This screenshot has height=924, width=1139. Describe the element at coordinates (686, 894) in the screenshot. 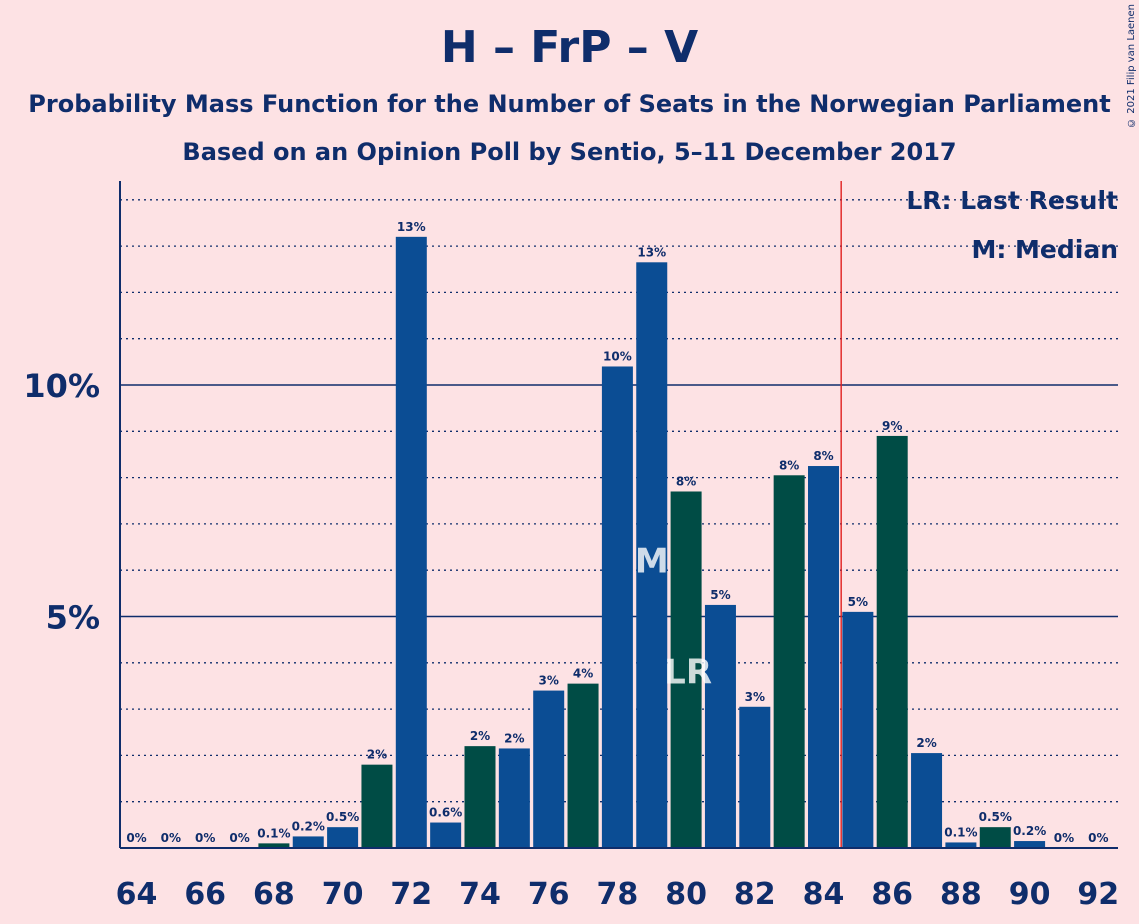

I see `x-tick-label: 80` at that location.